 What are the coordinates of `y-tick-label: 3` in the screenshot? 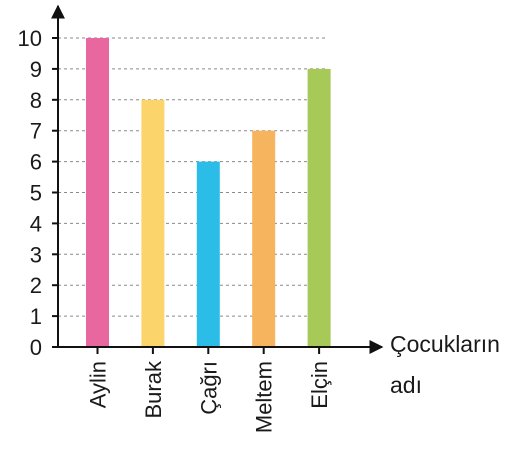 It's located at (36, 254).